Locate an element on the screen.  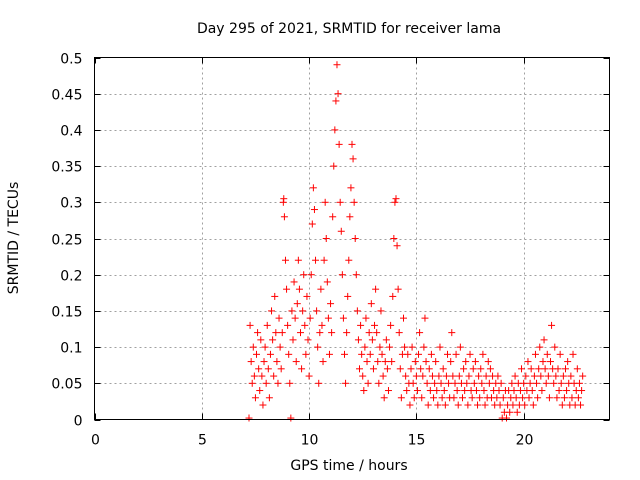
y-tick-label: 0.35 is located at coordinates (66, 168).